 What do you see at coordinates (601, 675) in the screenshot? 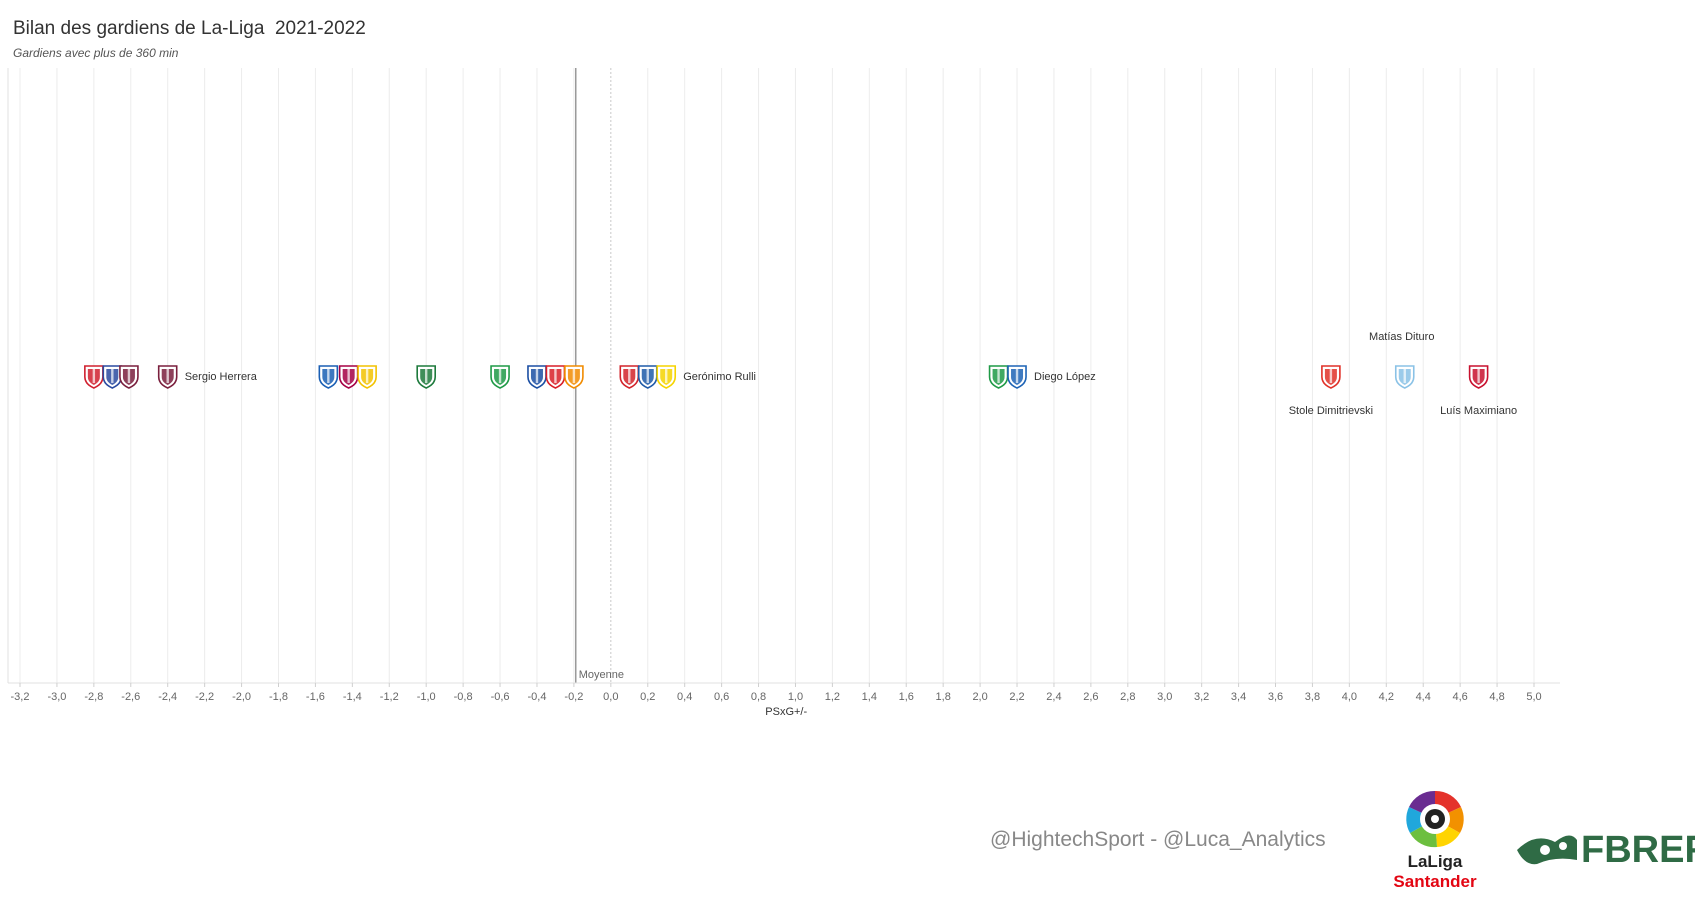
I see `mean-line-label: Moyenne` at bounding box center [601, 675].